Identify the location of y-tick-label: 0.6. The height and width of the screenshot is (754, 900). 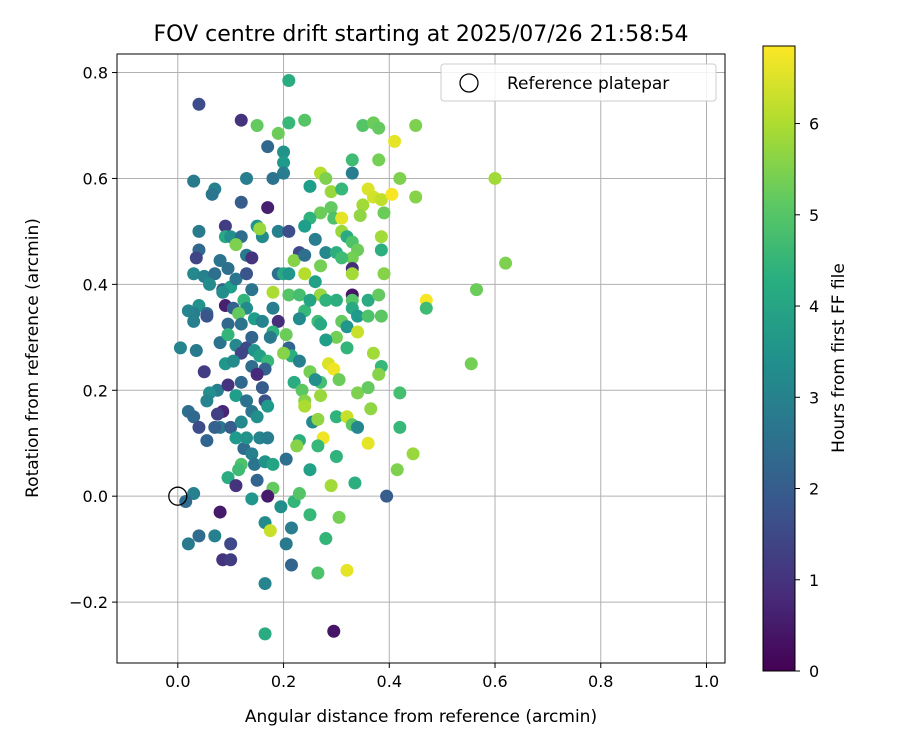
(95, 178).